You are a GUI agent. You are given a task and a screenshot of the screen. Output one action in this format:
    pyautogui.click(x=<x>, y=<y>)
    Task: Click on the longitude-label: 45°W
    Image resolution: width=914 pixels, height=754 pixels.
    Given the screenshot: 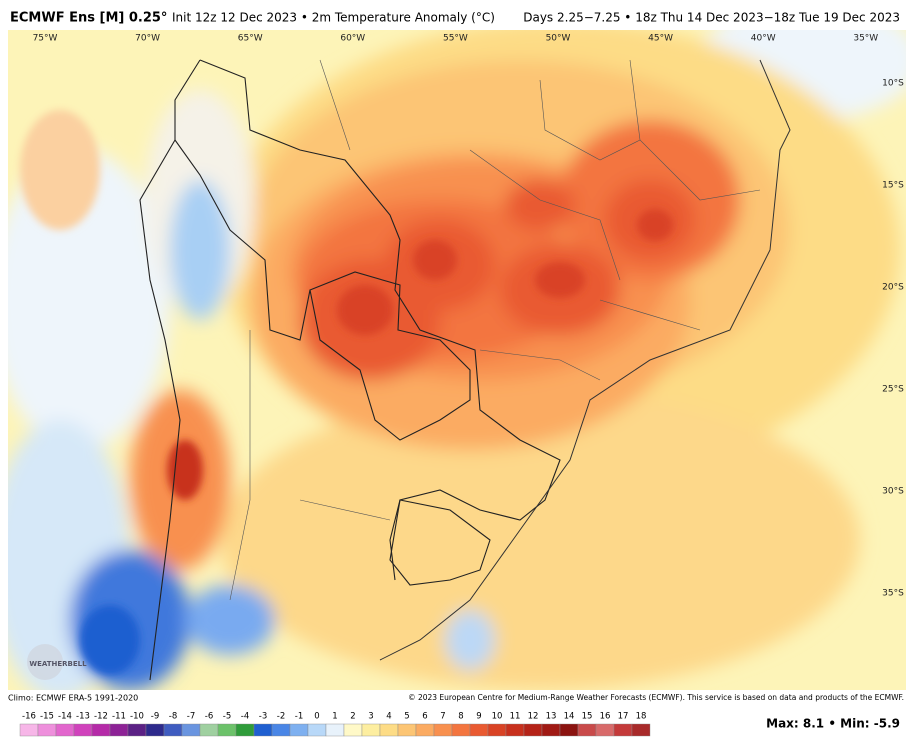 What is the action you would take?
    pyautogui.click(x=660, y=39)
    